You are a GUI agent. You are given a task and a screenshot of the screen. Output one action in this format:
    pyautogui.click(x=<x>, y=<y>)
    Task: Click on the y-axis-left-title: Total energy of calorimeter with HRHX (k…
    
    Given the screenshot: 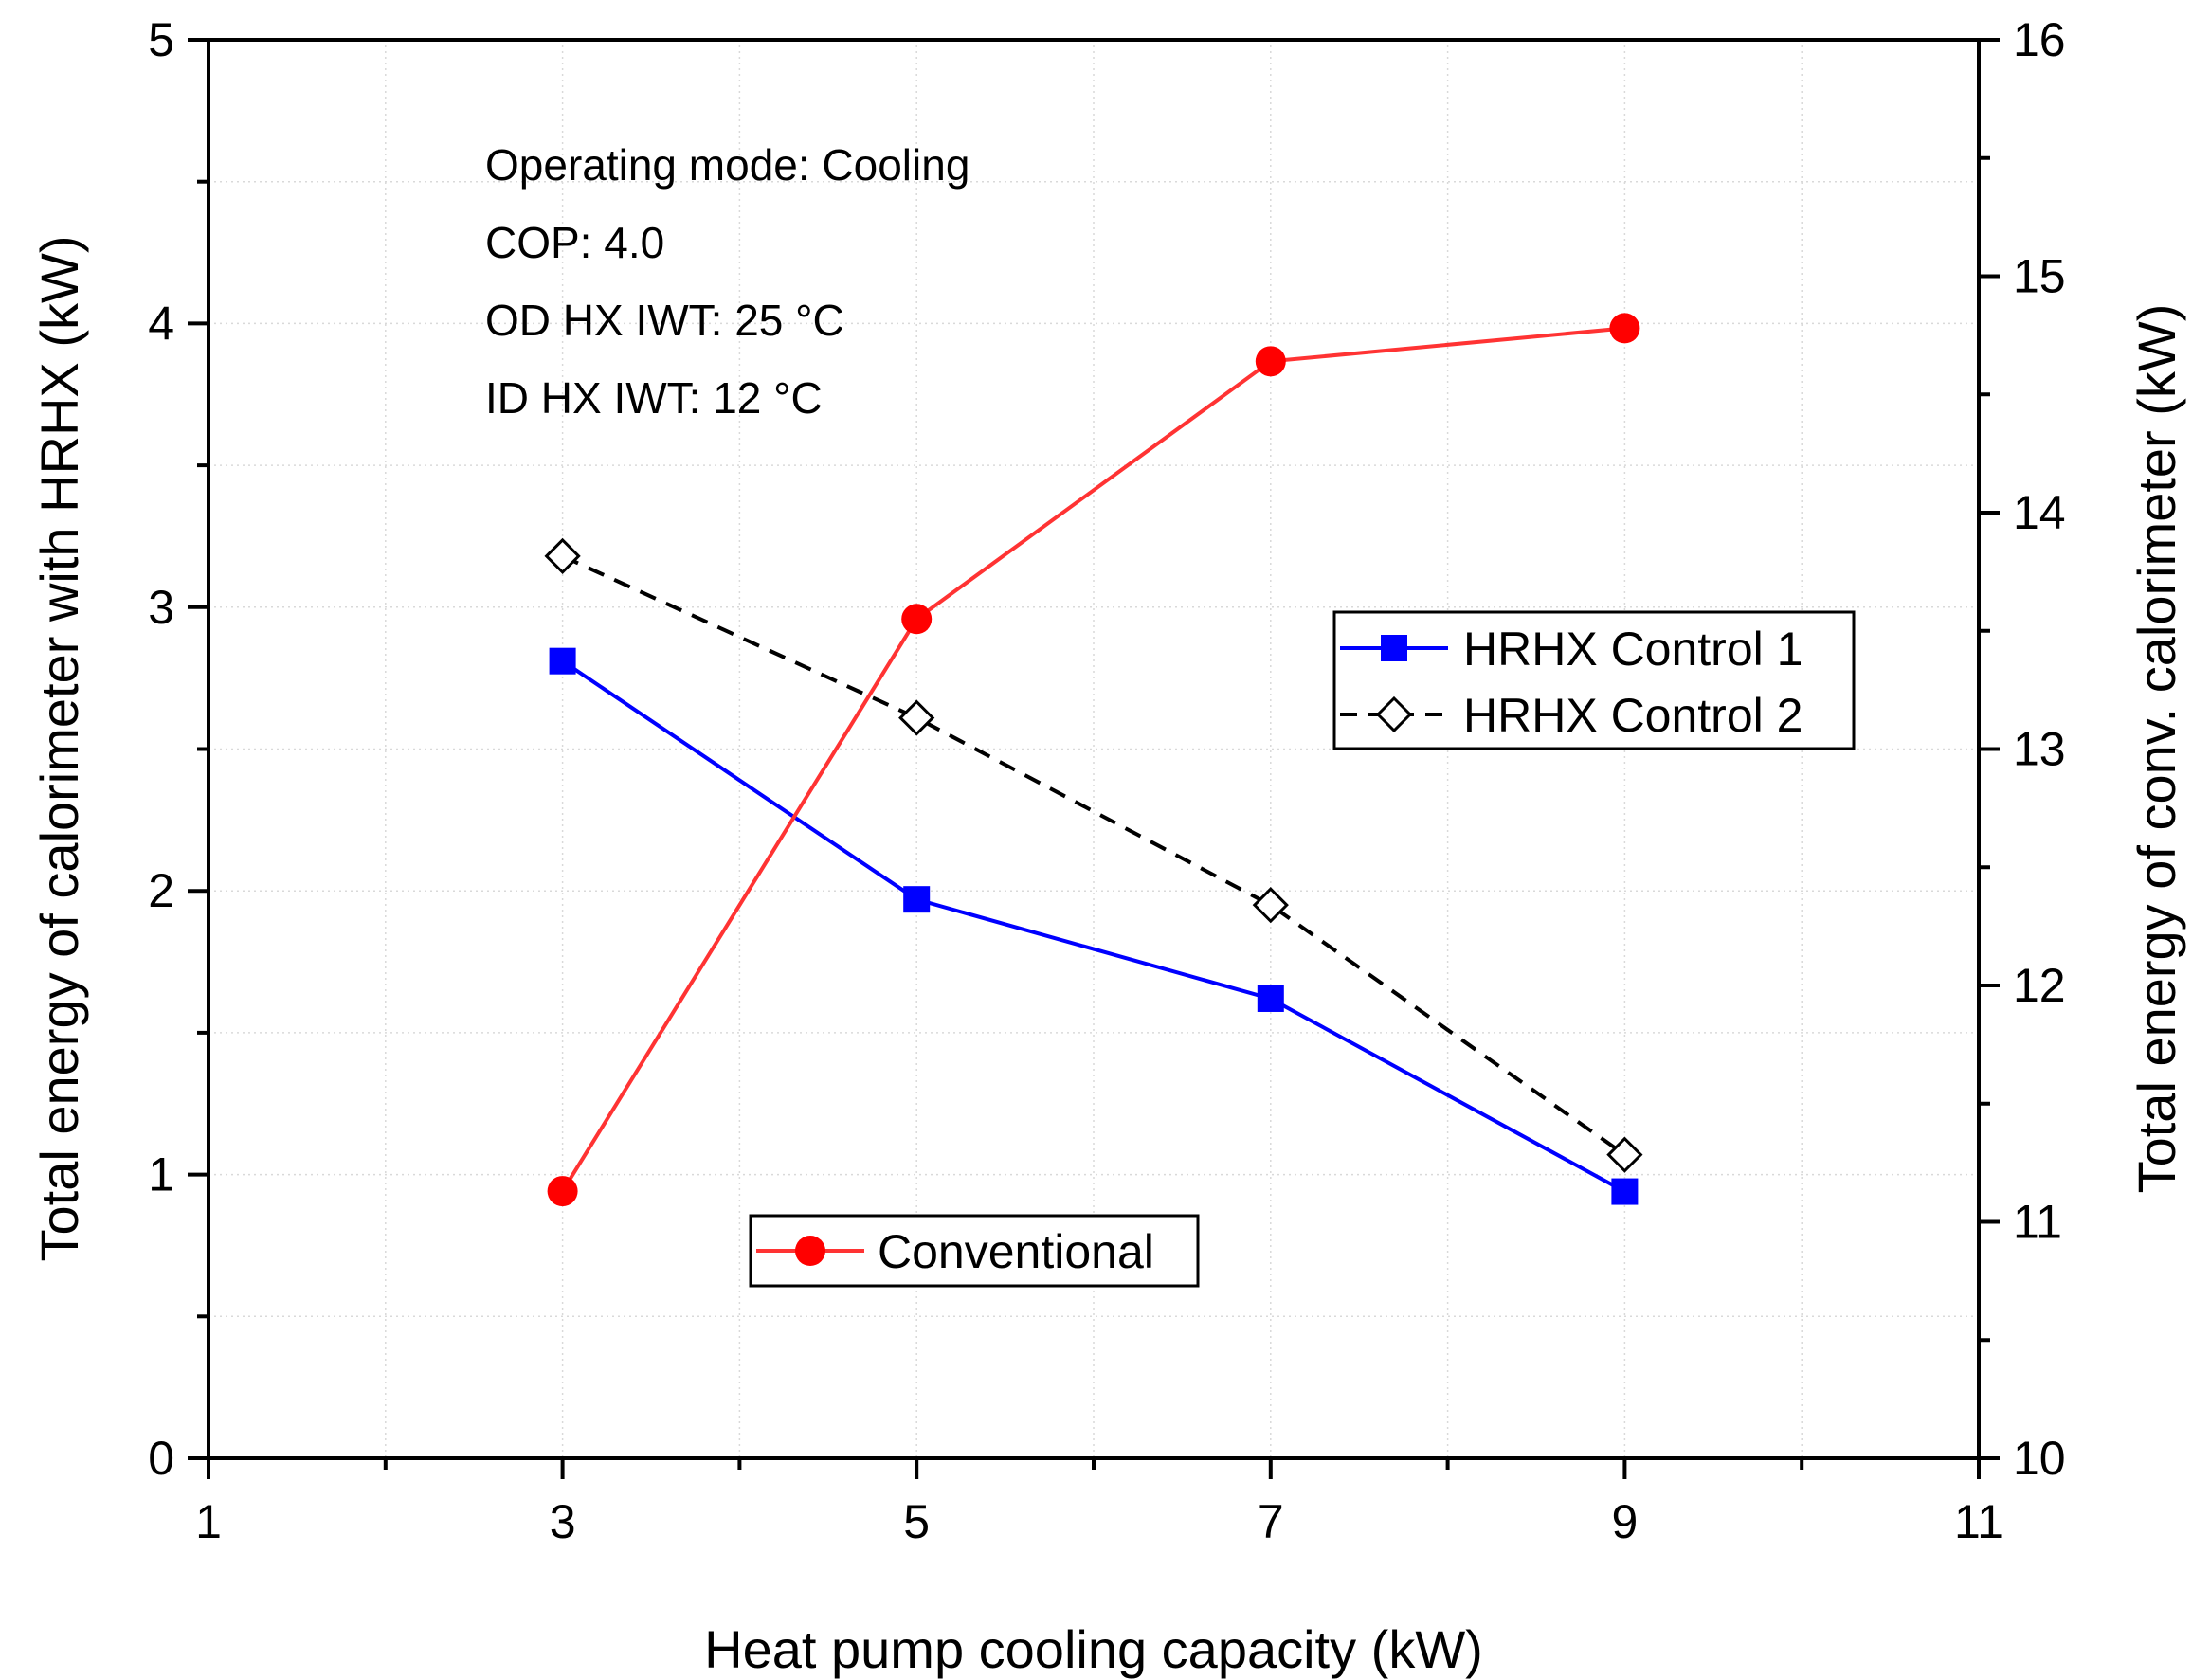 What is the action you would take?
    pyautogui.click(x=59, y=749)
    